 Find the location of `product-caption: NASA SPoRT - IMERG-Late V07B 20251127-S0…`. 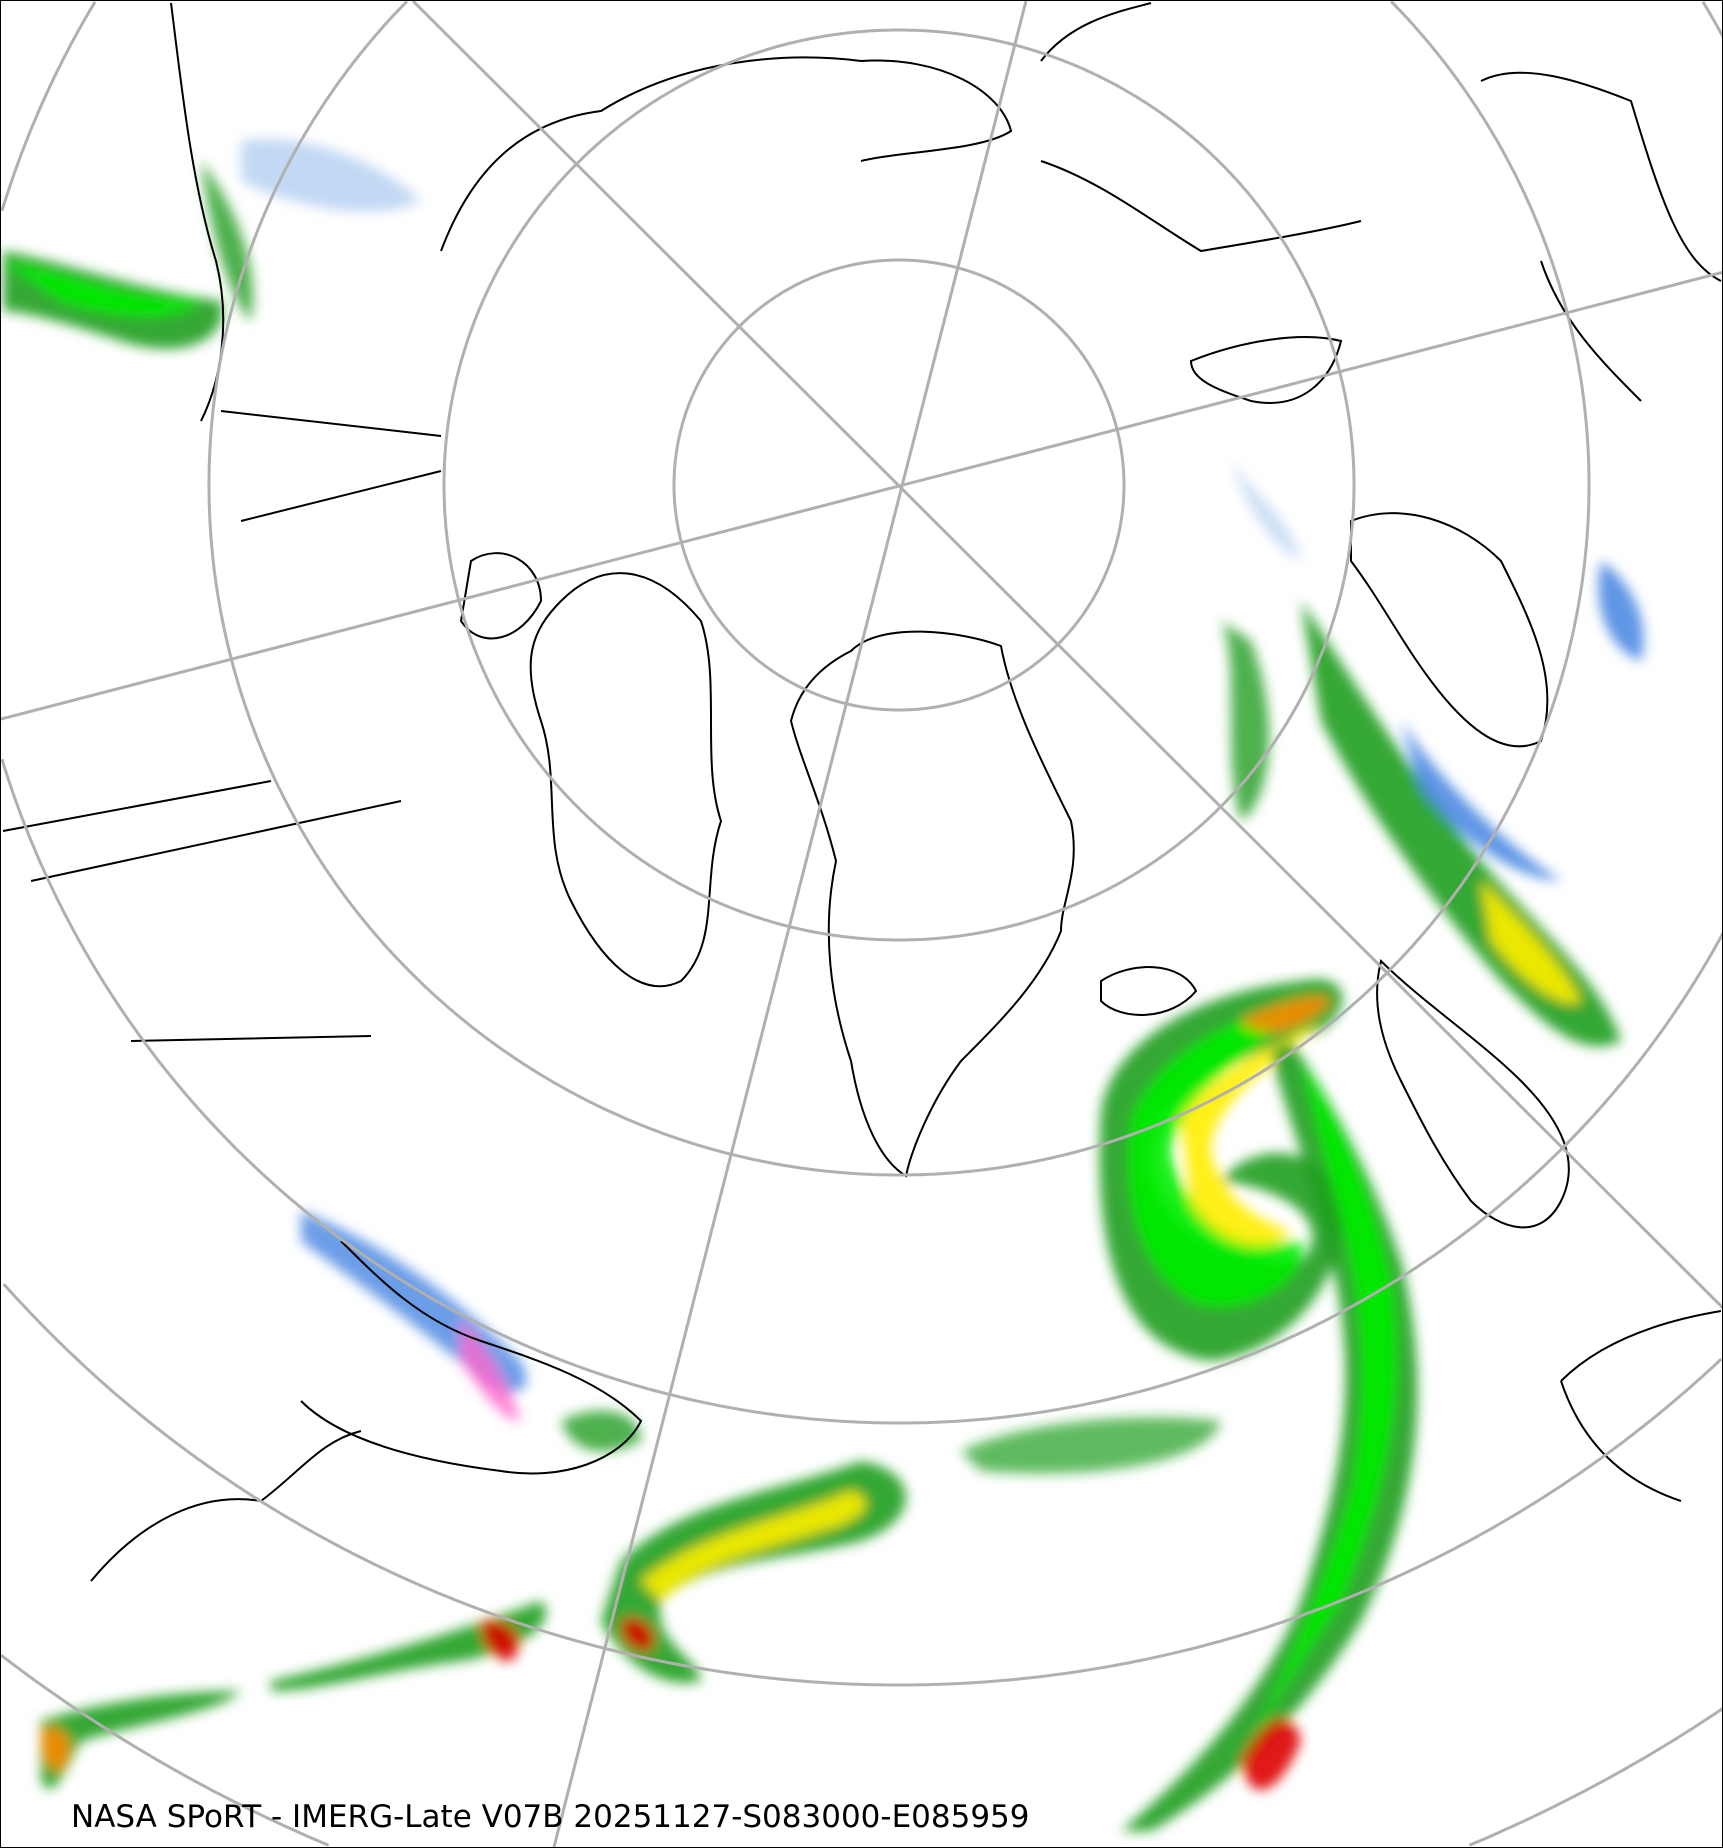

product-caption: NASA SPoRT - IMERG-Late V07B 20251127-S0… is located at coordinates (550, 1817).